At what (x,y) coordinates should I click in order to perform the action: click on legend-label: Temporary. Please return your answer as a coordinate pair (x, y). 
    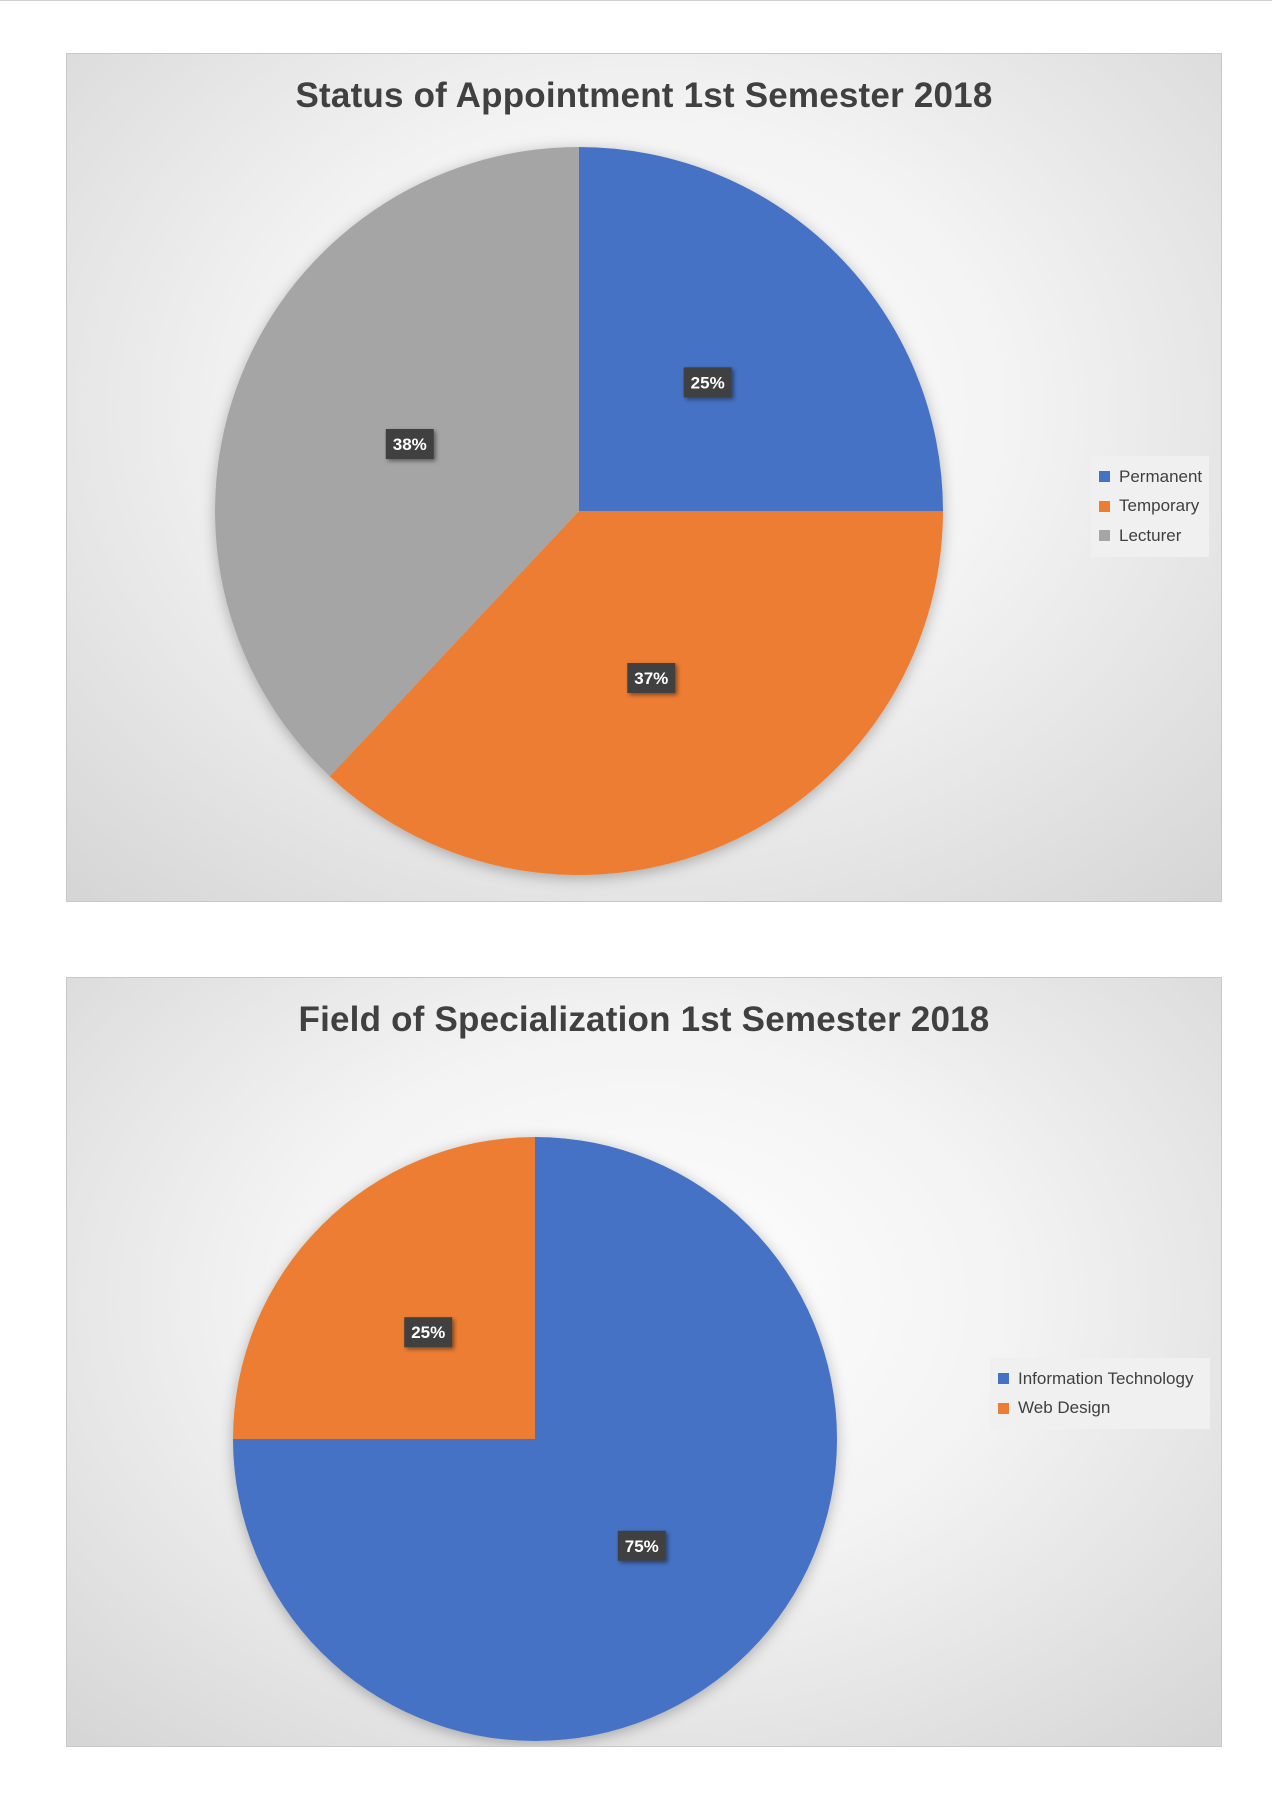
    Looking at the image, I should click on (1159, 506).